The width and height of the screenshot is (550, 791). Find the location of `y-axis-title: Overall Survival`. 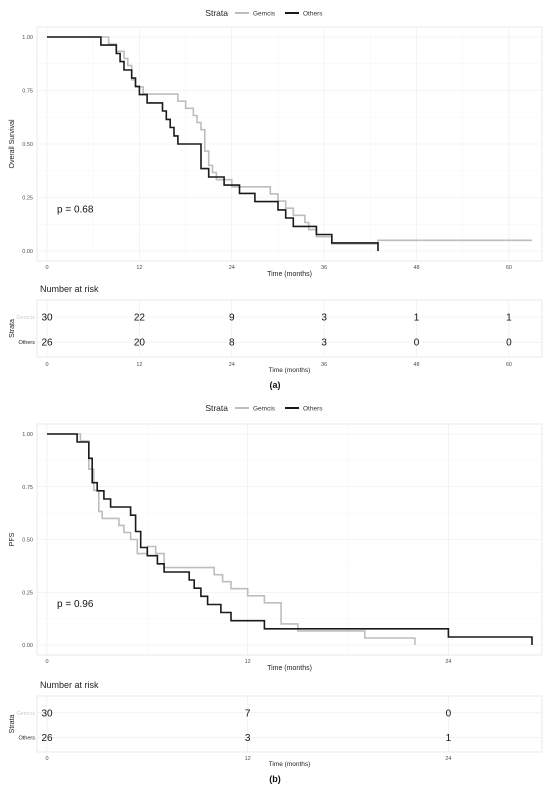

y-axis-title: Overall Survival is located at coordinates (12, 143).